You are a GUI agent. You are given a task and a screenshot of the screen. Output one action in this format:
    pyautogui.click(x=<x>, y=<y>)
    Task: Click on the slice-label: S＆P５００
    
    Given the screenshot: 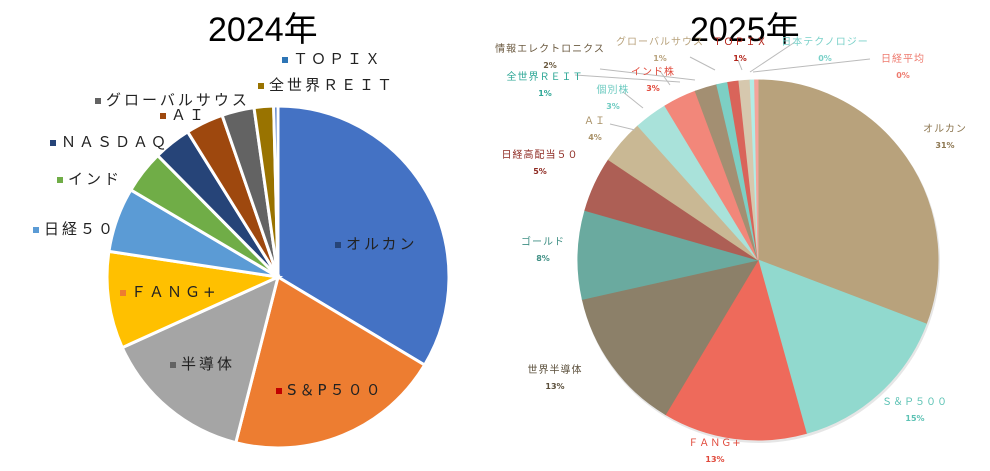 What is the action you would take?
    pyautogui.click(x=335, y=390)
    